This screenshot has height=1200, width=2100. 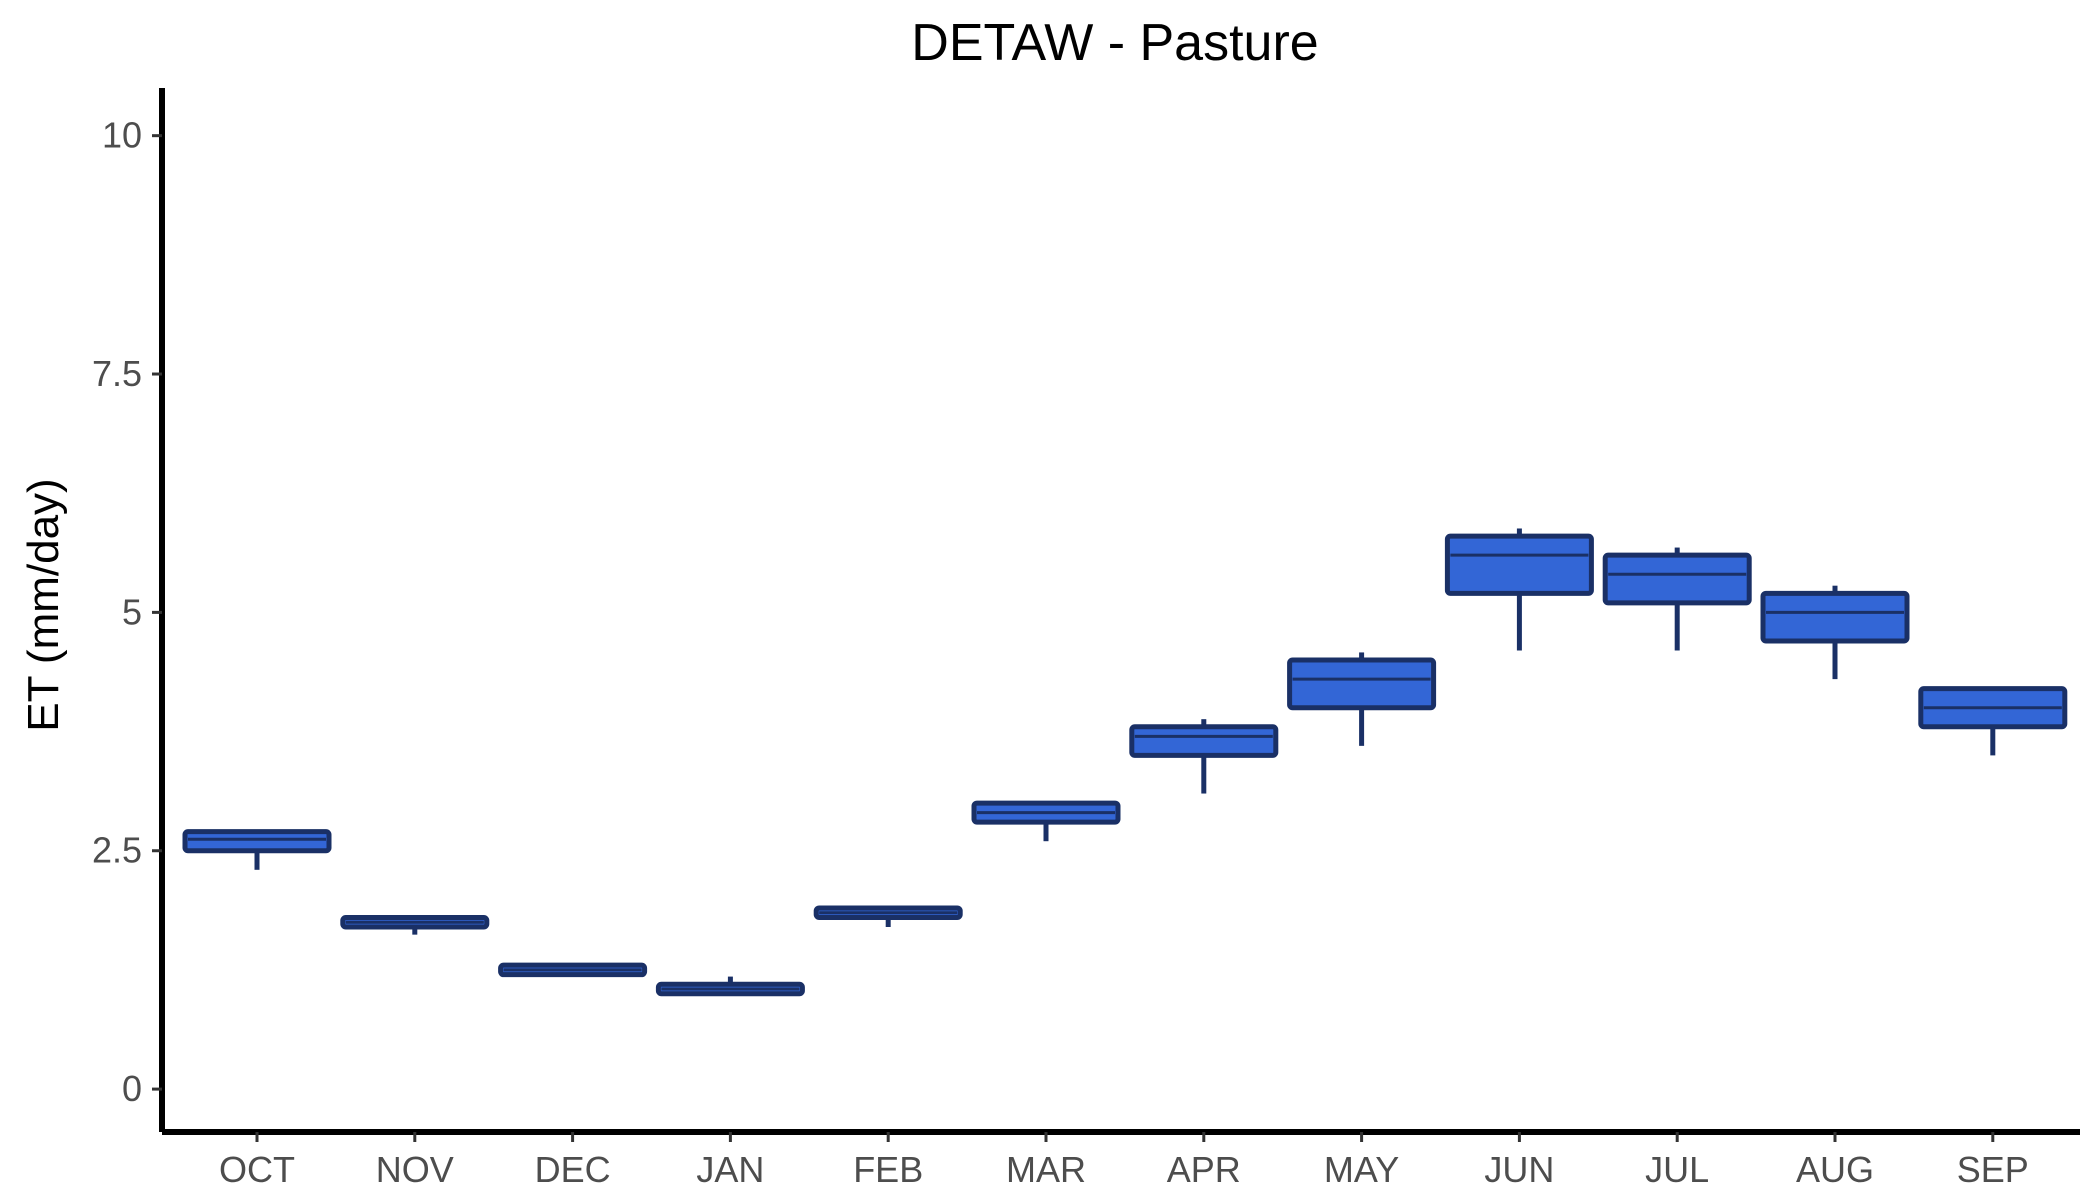 What do you see at coordinates (1835, 1169) in the screenshot?
I see `x-tick-label: AUG` at bounding box center [1835, 1169].